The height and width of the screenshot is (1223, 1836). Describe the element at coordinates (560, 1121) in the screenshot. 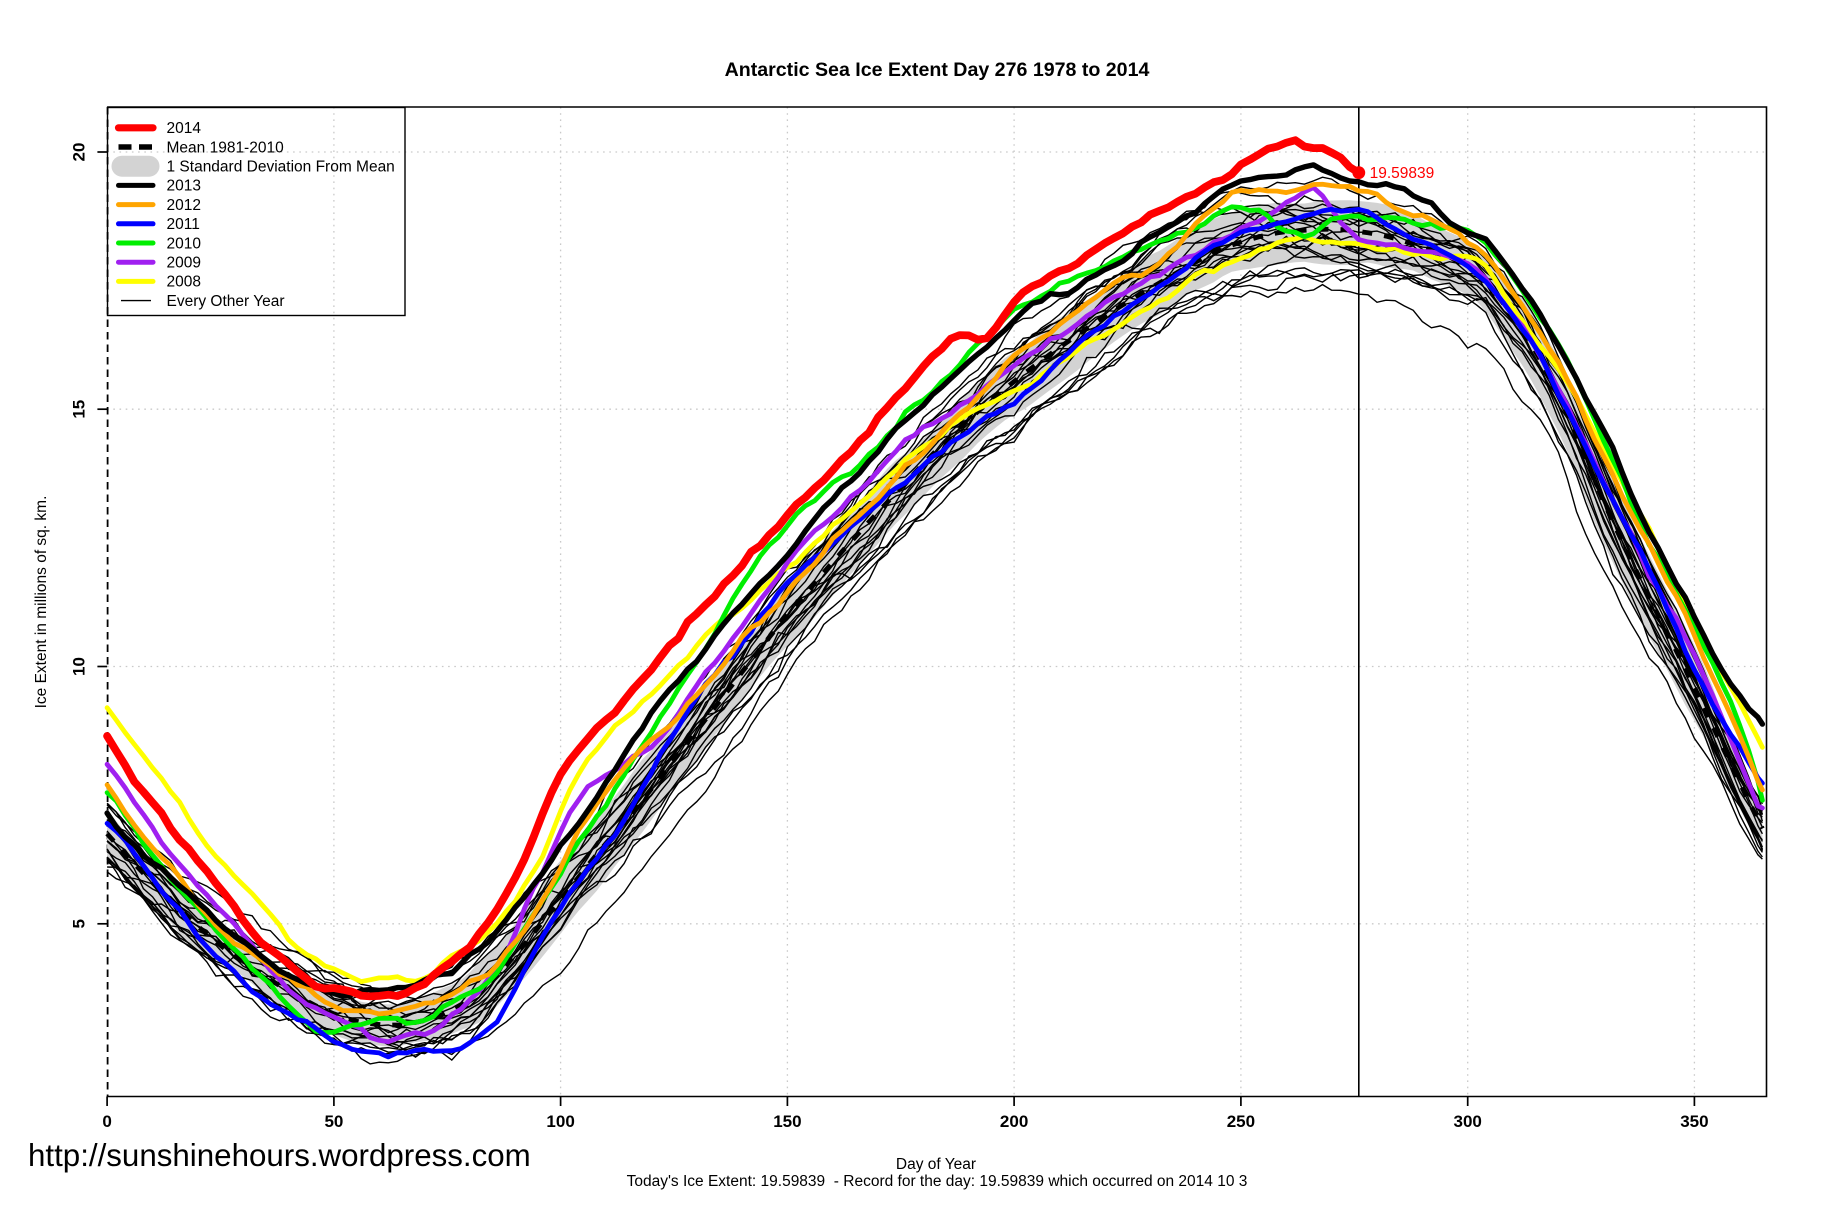

I see `svg-text: 100` at that location.